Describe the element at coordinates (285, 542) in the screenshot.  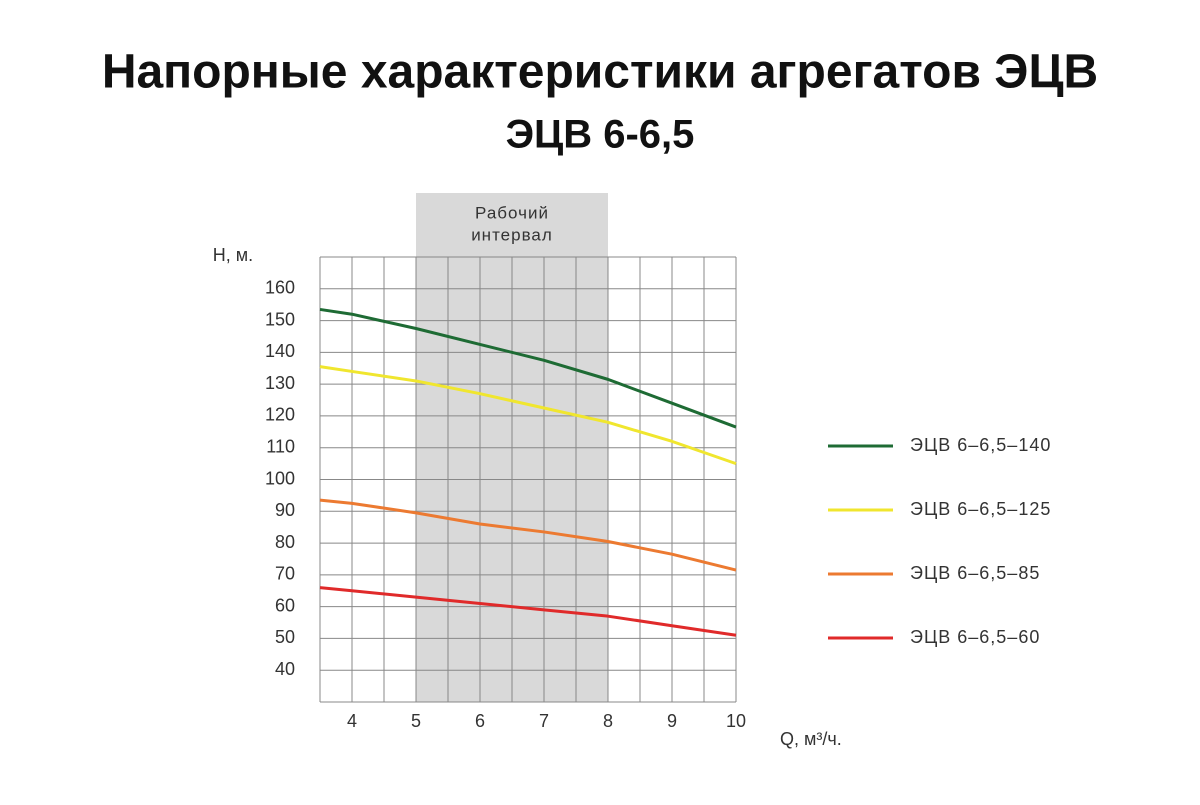
I see `y-tick-label: 80` at that location.